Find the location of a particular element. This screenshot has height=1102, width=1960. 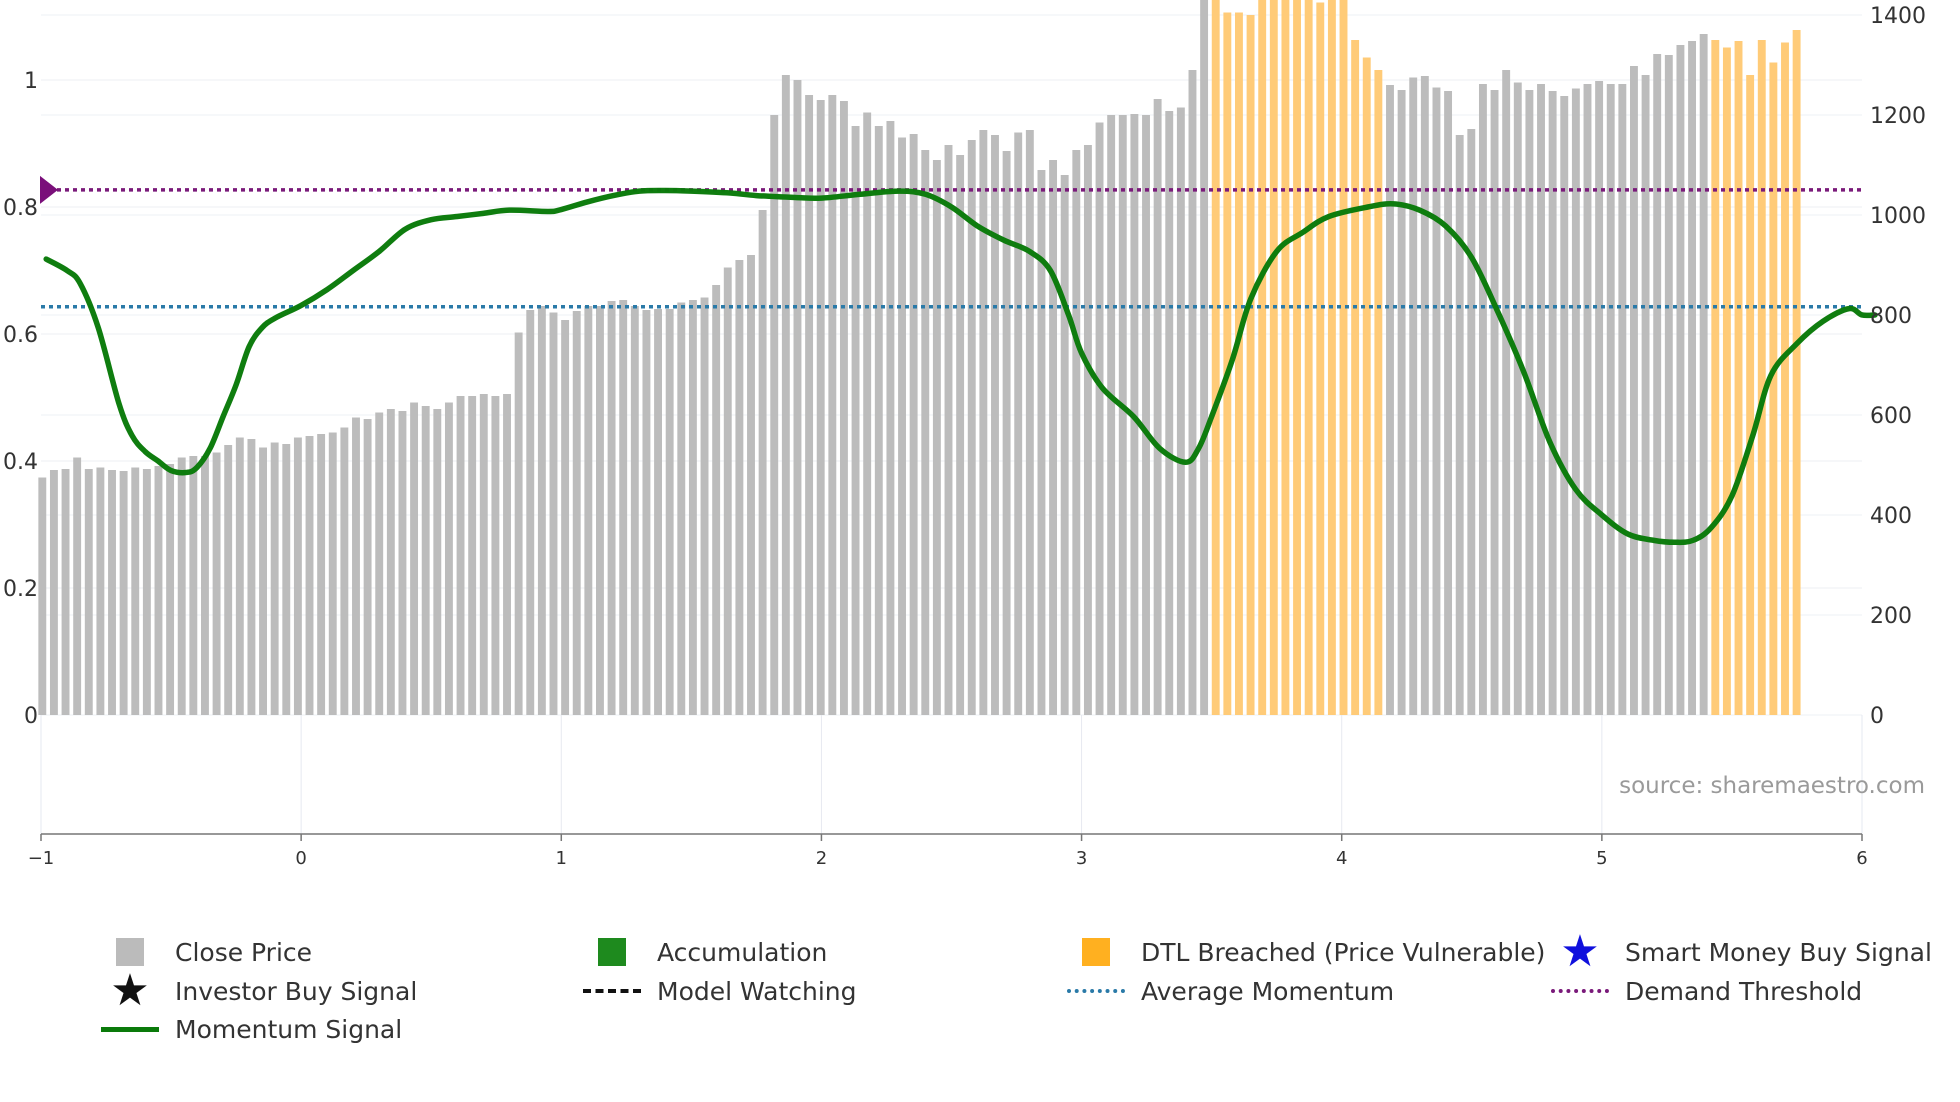

legend-item-close-price: Close Price is located at coordinates (203, 952).